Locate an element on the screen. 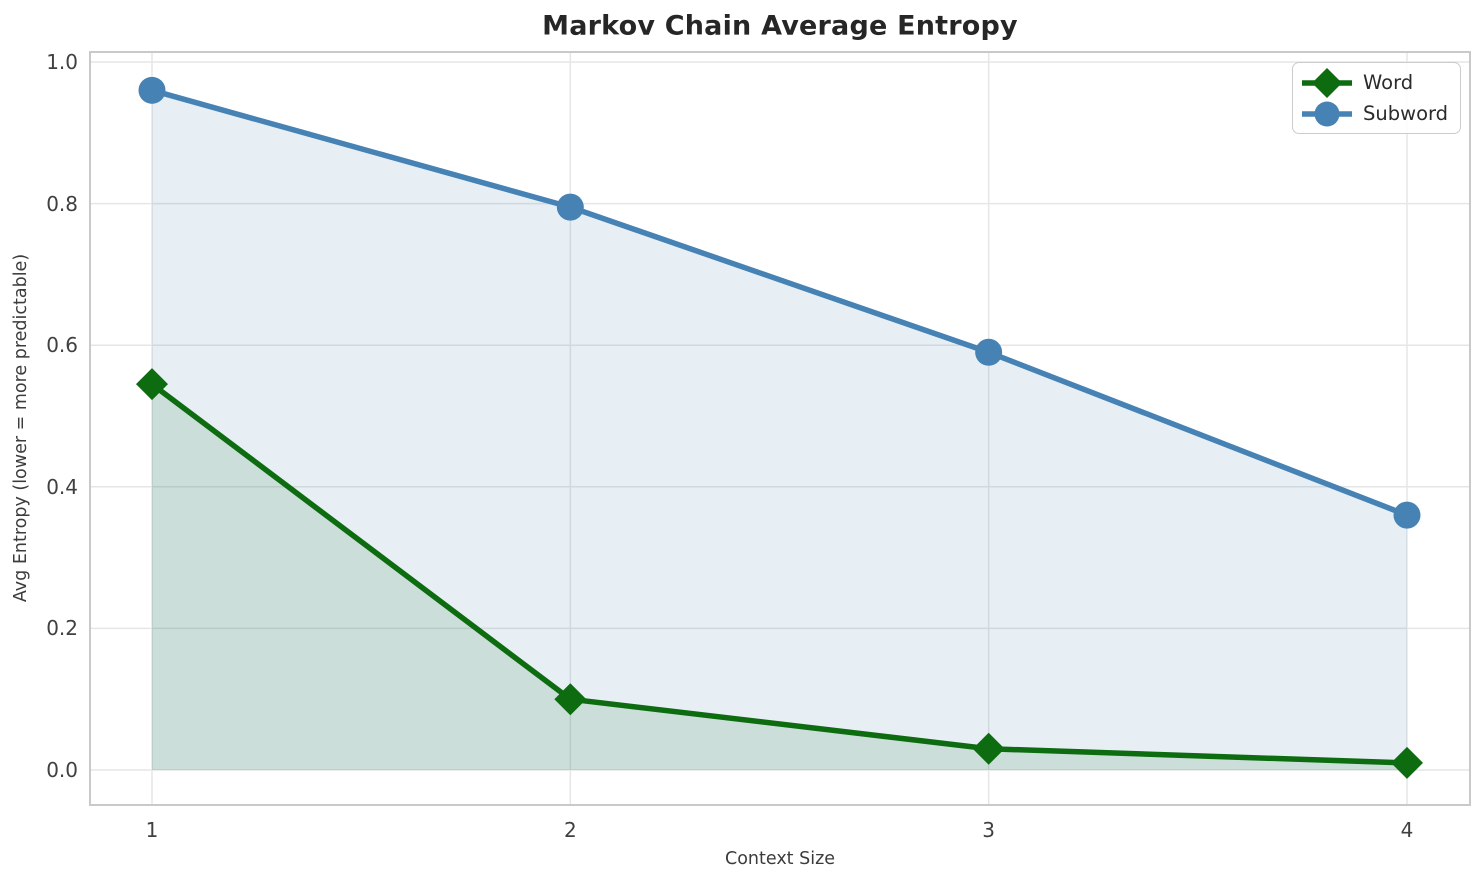 The height and width of the screenshot is (885, 1484). legend-item-subword: Subword is located at coordinates (1374, 113).